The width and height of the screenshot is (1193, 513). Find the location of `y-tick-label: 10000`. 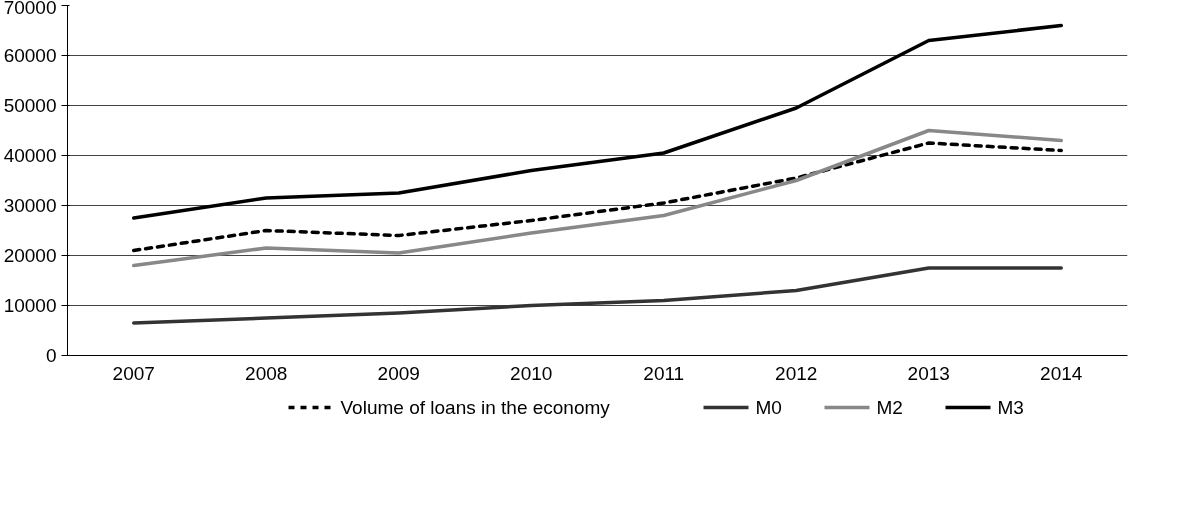

y-tick-label: 10000 is located at coordinates (30, 305).